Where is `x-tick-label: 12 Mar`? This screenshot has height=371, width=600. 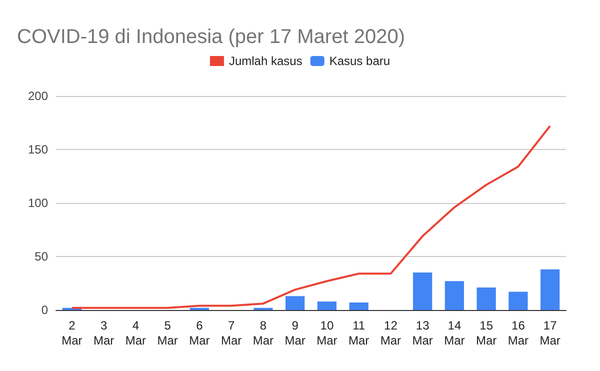
x-tick-label: 12 Mar is located at coordinates (391, 333).